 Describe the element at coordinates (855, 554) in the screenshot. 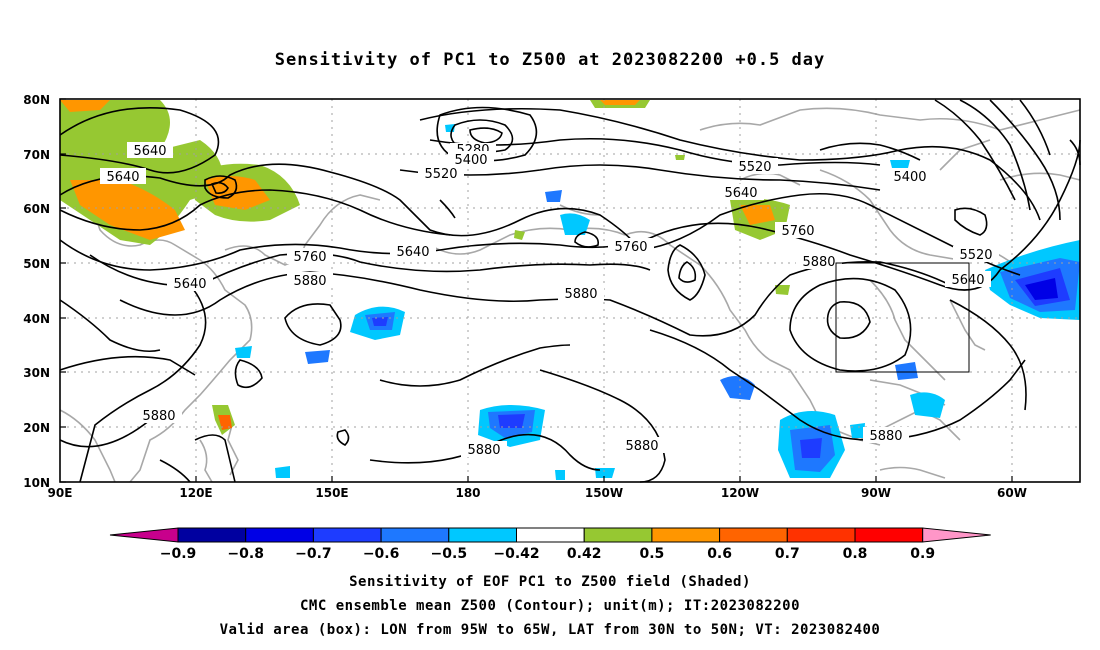

I see `colorbar-level-label: 0.8` at that location.